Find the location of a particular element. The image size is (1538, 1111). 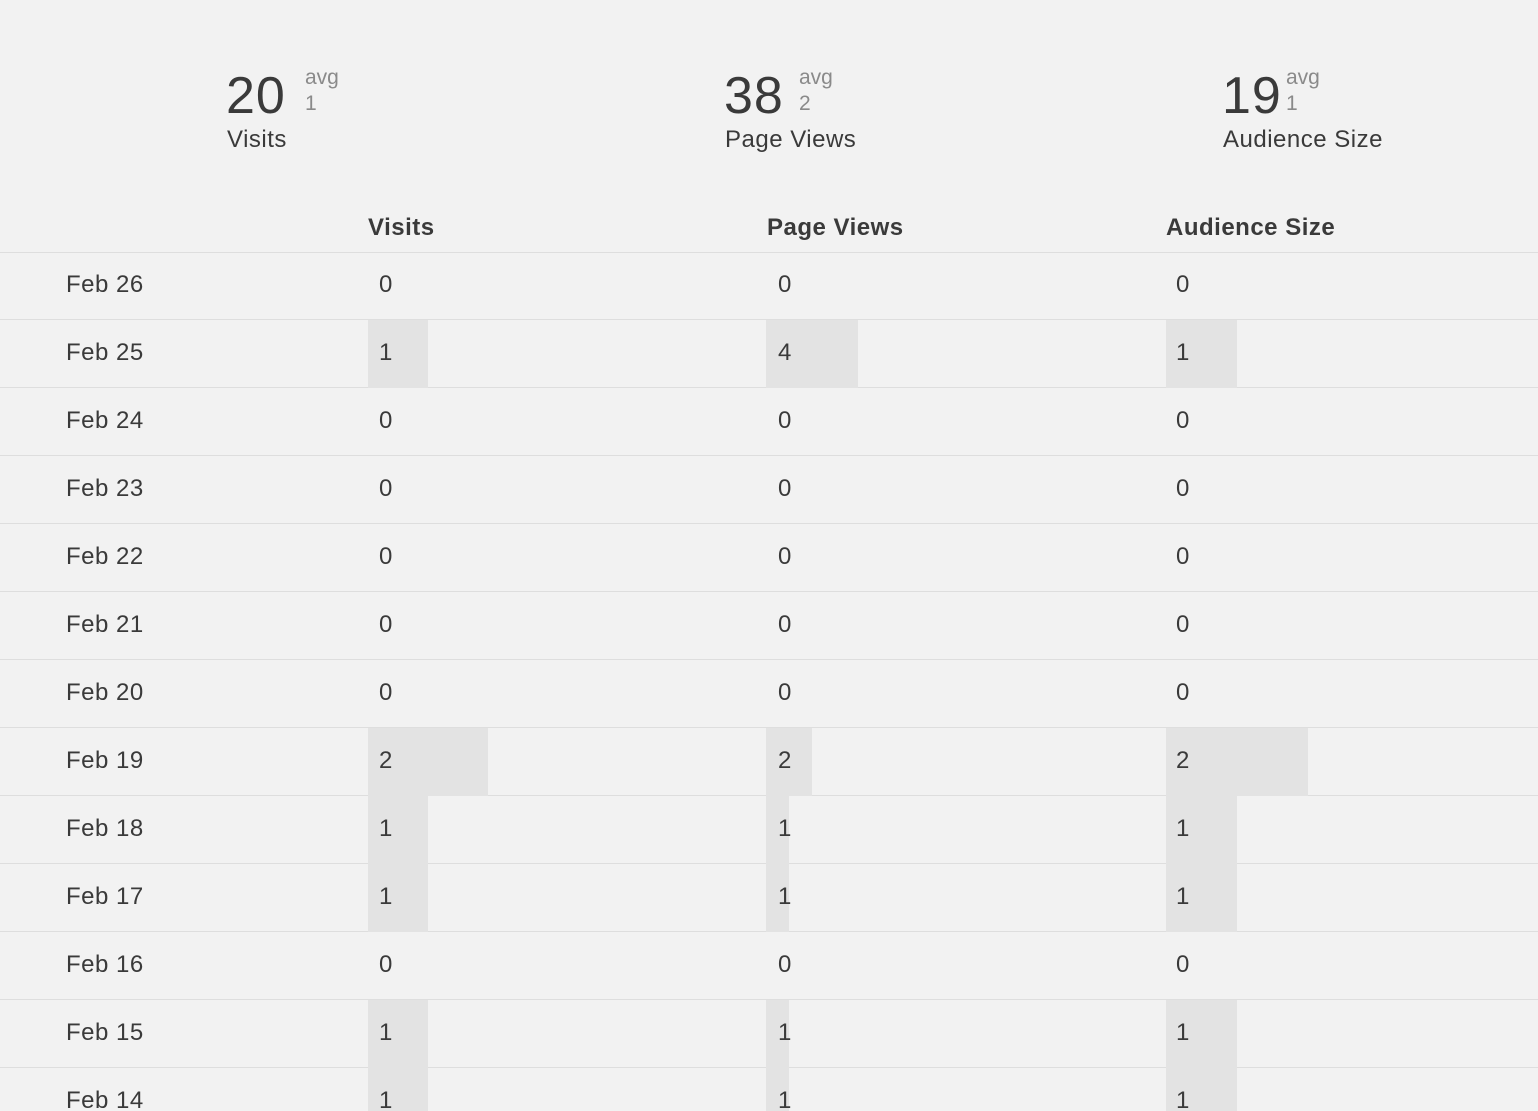

column-header-visits: Visits is located at coordinates (401, 227).